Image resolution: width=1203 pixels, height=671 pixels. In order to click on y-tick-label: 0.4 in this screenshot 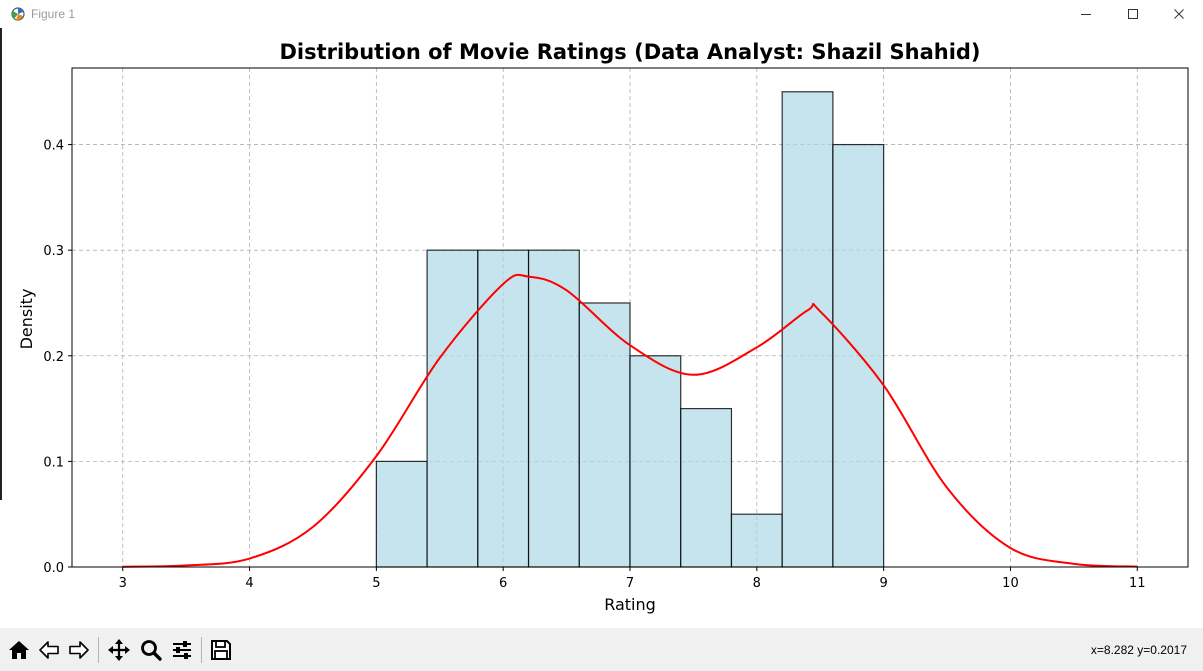, I will do `click(53, 146)`.